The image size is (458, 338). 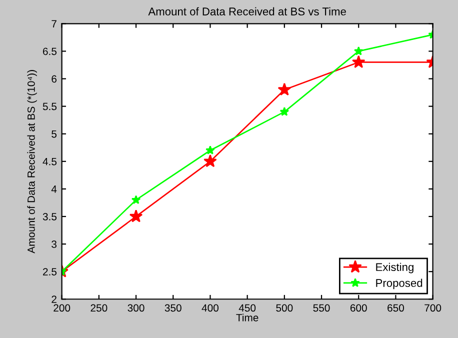 I want to click on x-tick-label: 300, so click(x=136, y=308).